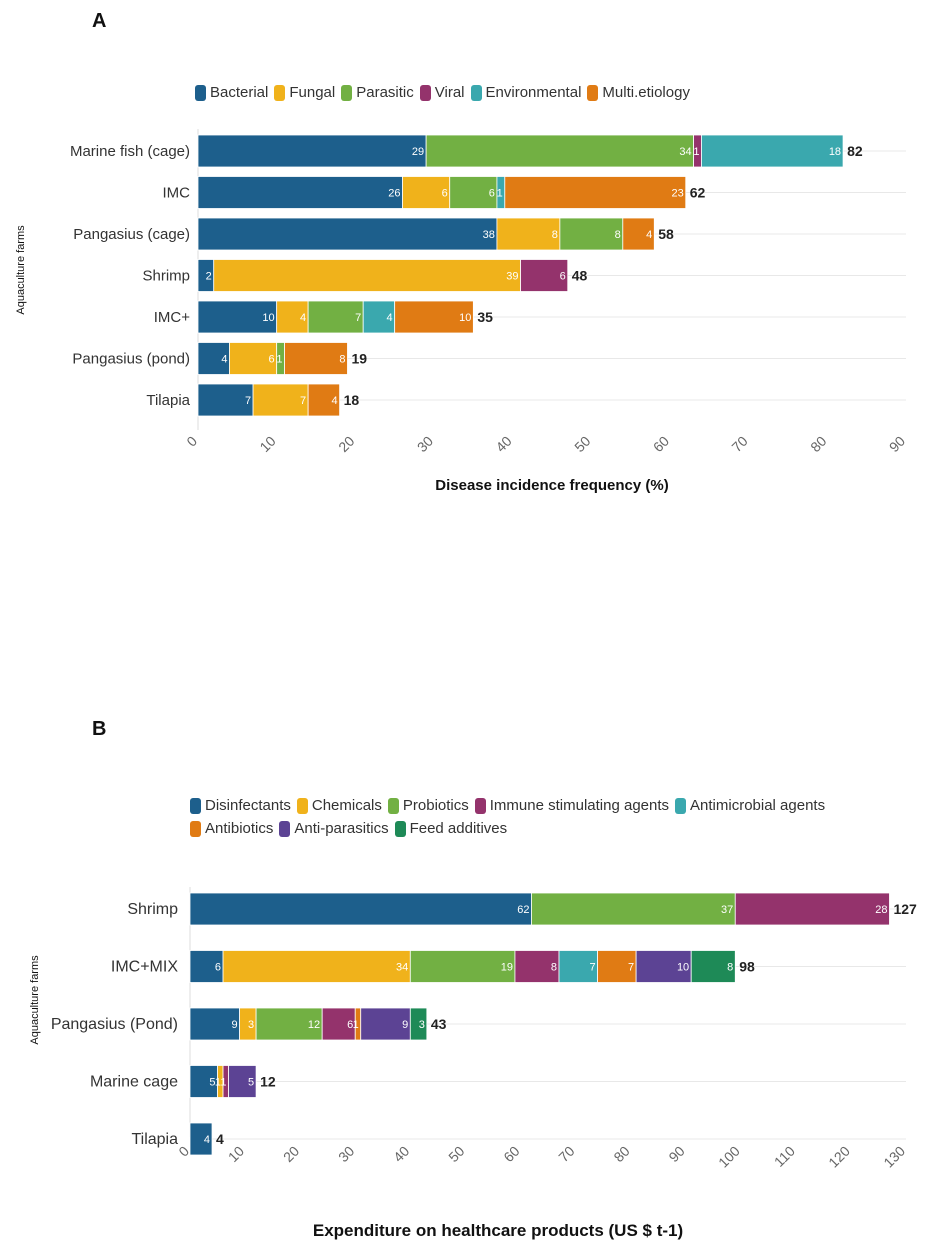 This screenshot has width=935, height=1250. I want to click on bar-value-label: 18, so click(835, 152).